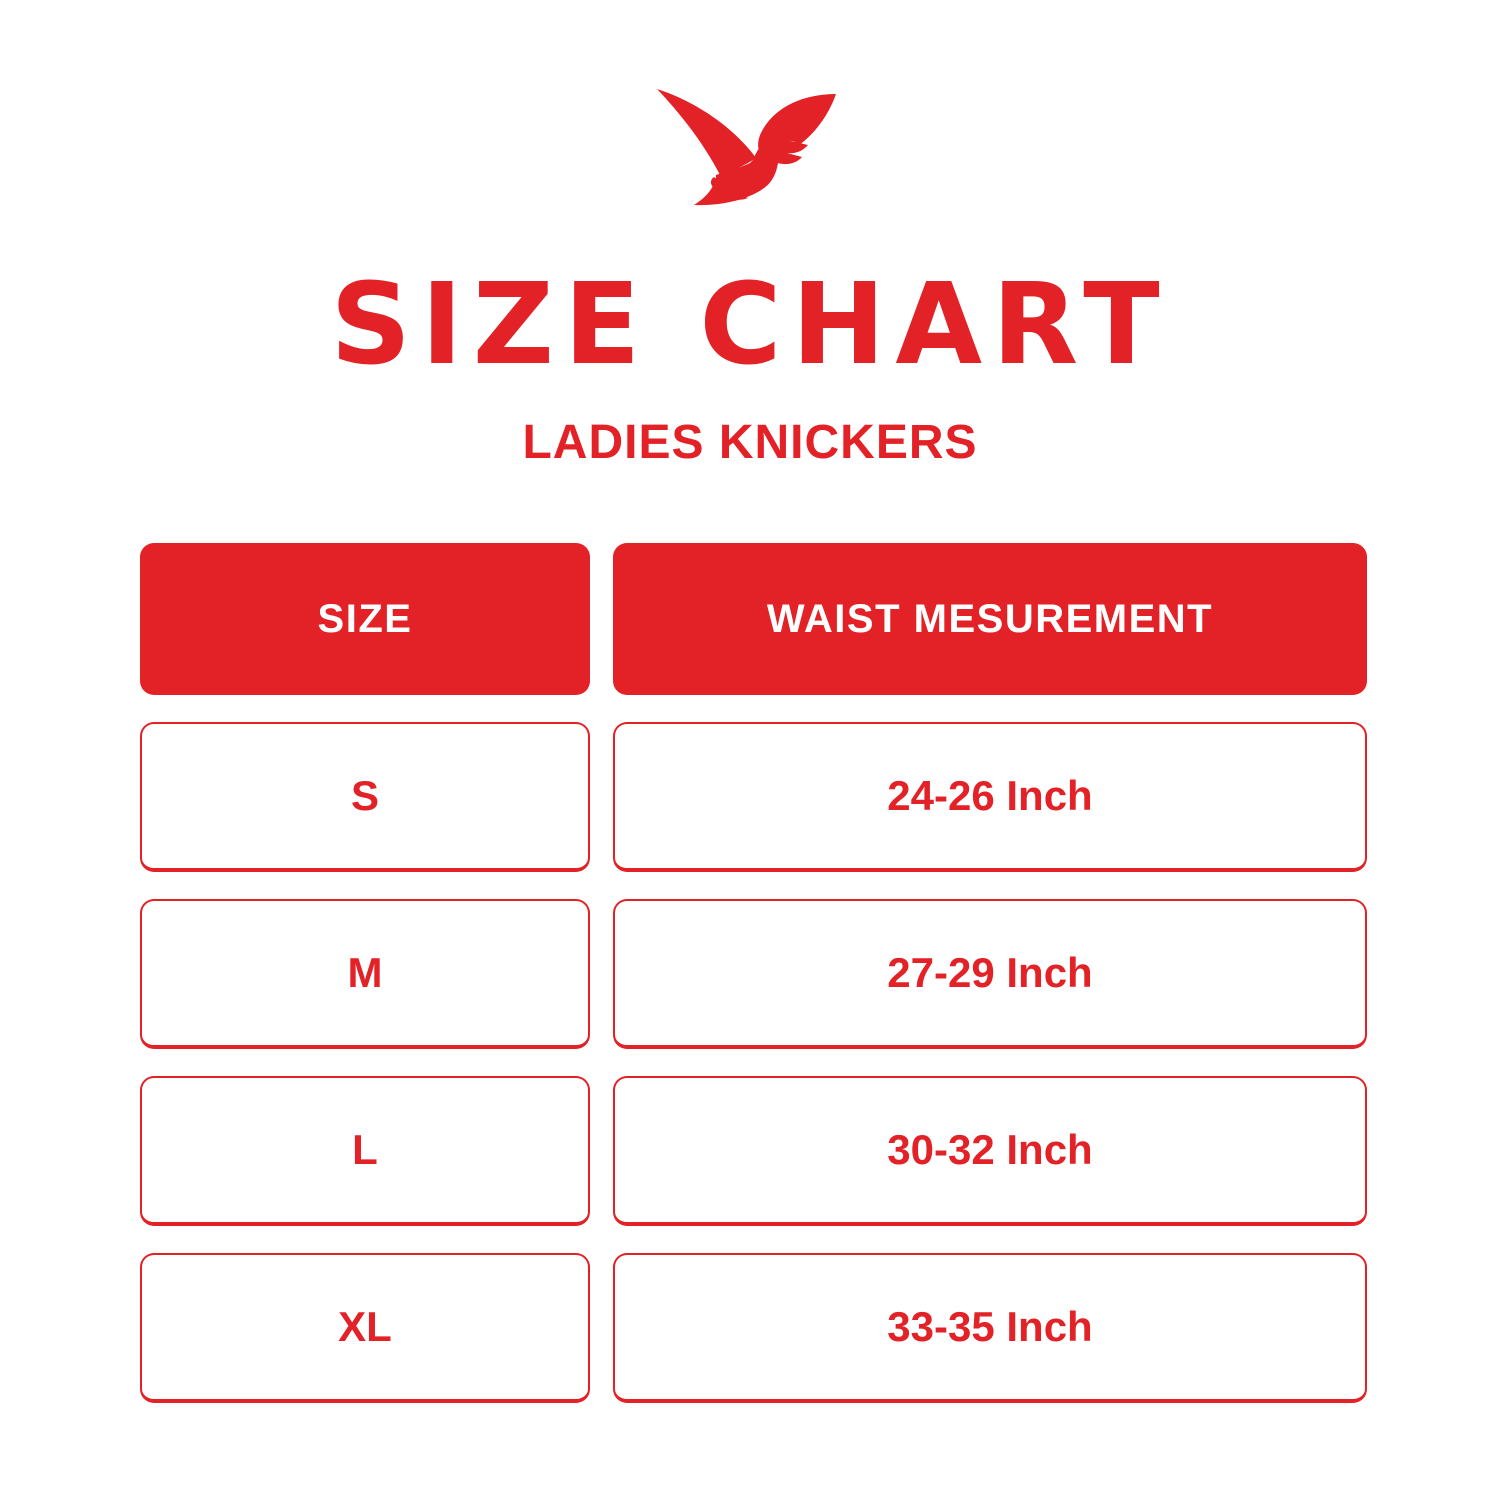  What do you see at coordinates (365, 1151) in the screenshot?
I see `row-l-size-cell: L` at bounding box center [365, 1151].